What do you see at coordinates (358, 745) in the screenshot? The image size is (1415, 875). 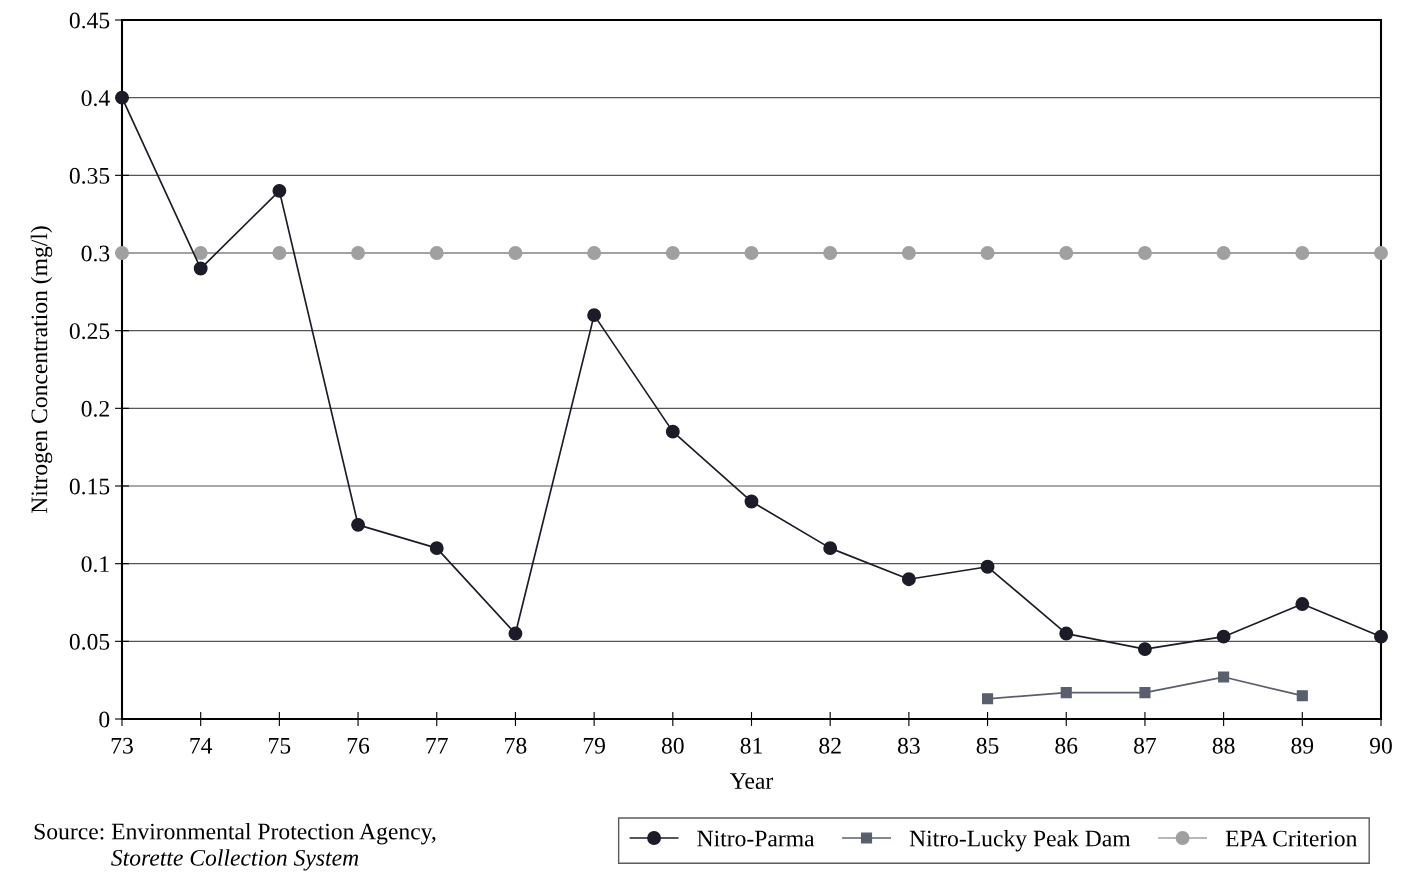 I see `x-tick-label: 76` at bounding box center [358, 745].